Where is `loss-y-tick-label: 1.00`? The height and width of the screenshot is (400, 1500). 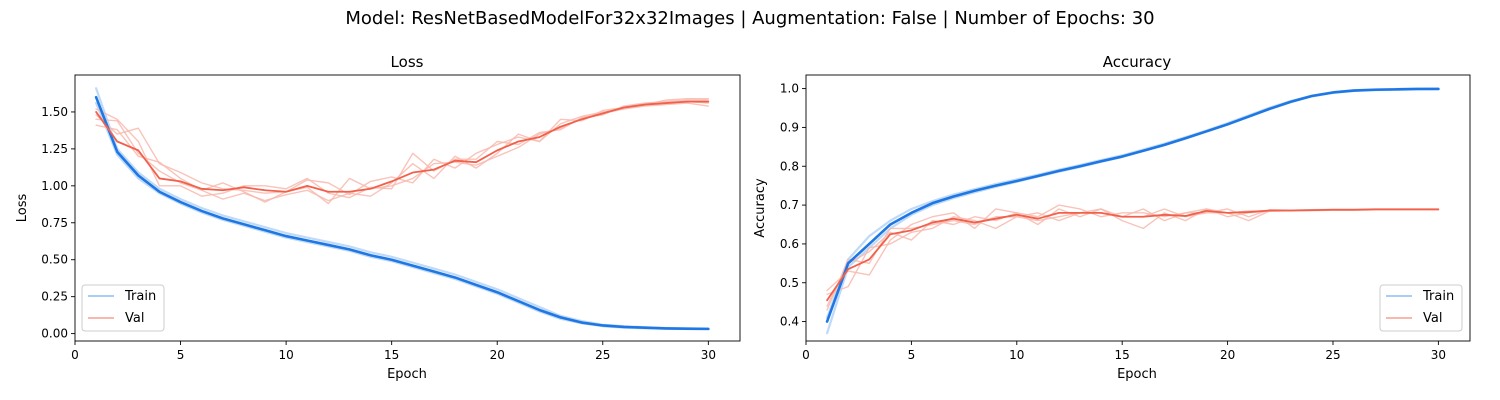
loss-y-tick-label: 1.00 is located at coordinates (54, 186).